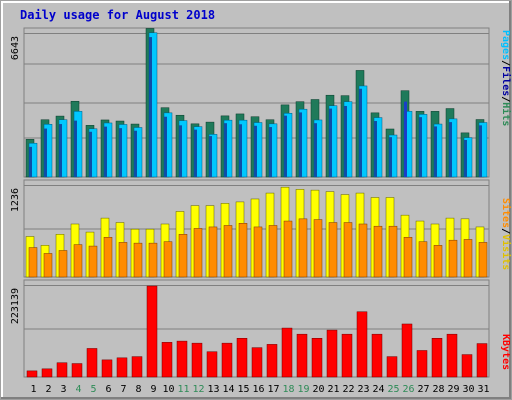 The width and height of the screenshot is (512, 400). Describe the element at coordinates (378, 389) in the screenshot. I see `x-tick-label: 24` at that location.